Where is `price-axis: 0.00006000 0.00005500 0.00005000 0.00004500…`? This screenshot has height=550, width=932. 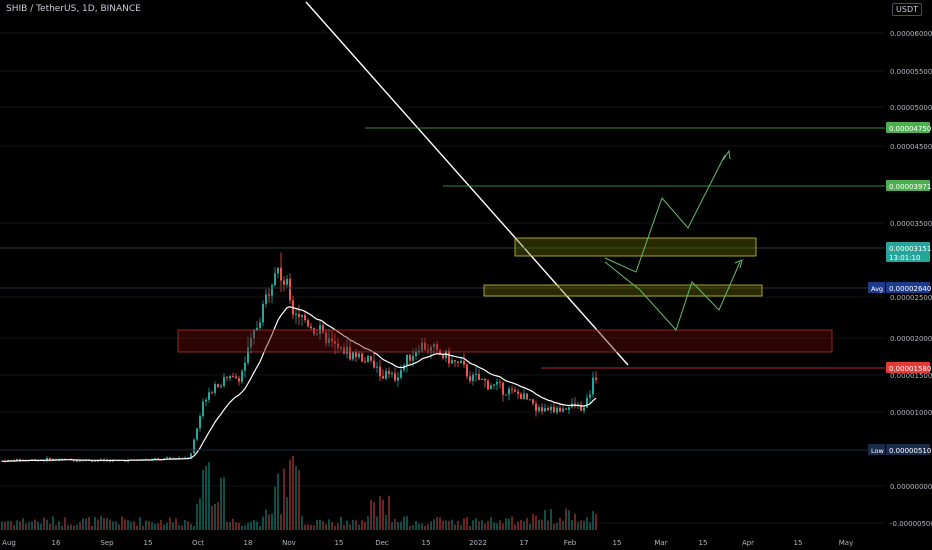 price-axis: 0.00006000 0.00005500 0.00005000 0.00004500… is located at coordinates (911, 279).